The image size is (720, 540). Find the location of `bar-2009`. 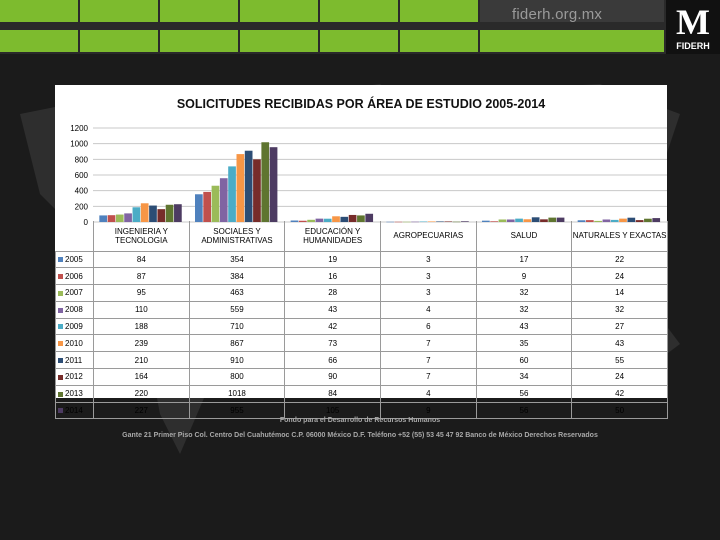

bar-2009 is located at coordinates (519, 220).